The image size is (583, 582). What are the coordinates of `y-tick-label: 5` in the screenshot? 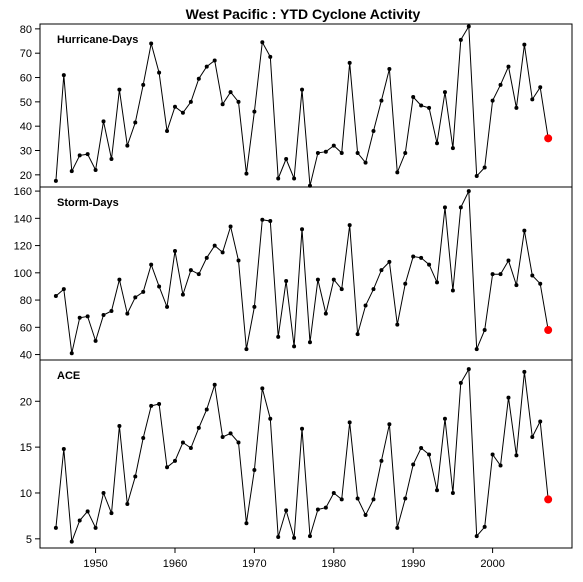 It's located at (29, 540).